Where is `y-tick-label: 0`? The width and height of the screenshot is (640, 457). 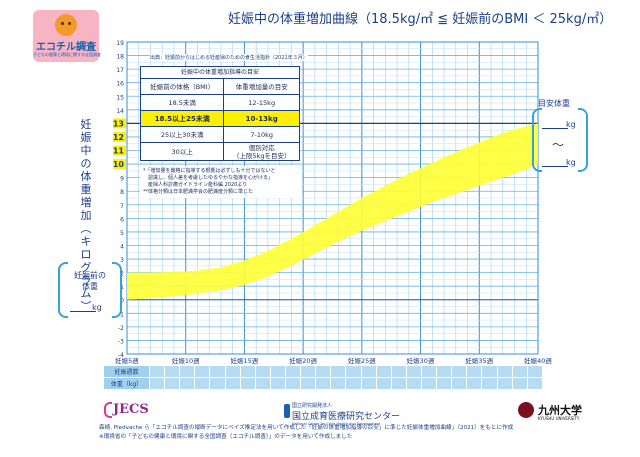 y-tick-label: 0 is located at coordinates (122, 301).